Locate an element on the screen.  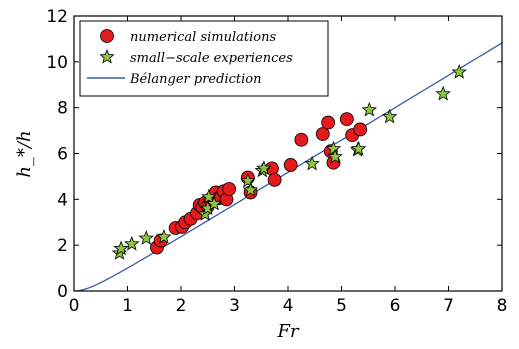
x-tick-label: 4 is located at coordinates (288, 306).